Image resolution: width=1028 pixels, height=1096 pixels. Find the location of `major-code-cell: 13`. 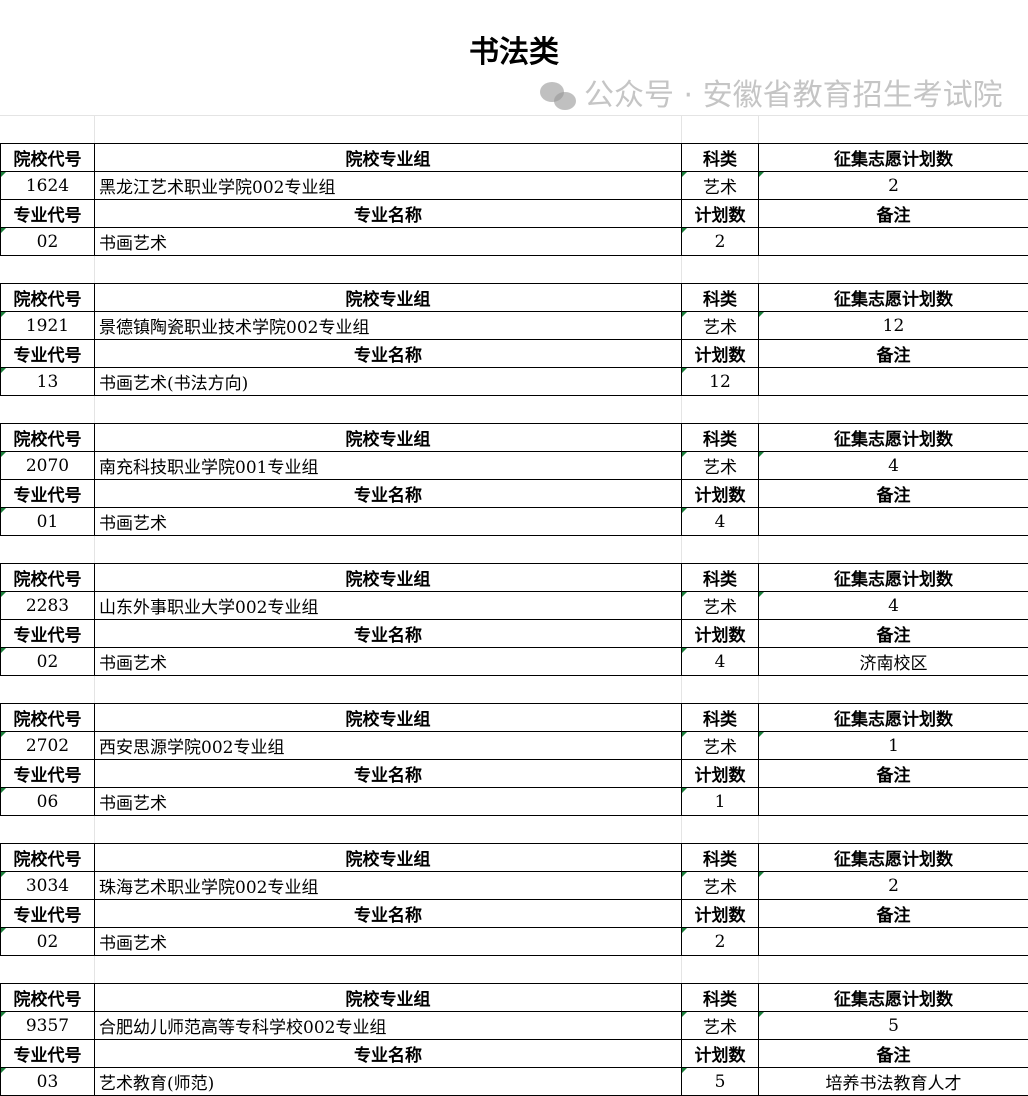

major-code-cell: 13 is located at coordinates (48, 382).